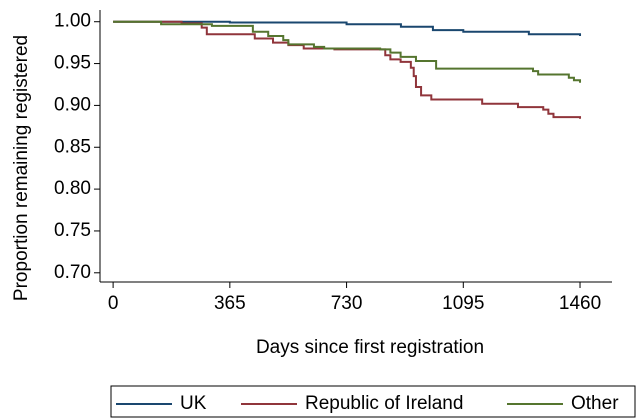 The width and height of the screenshot is (639, 418). I want to click on x-tick-label: 365, so click(230, 303).